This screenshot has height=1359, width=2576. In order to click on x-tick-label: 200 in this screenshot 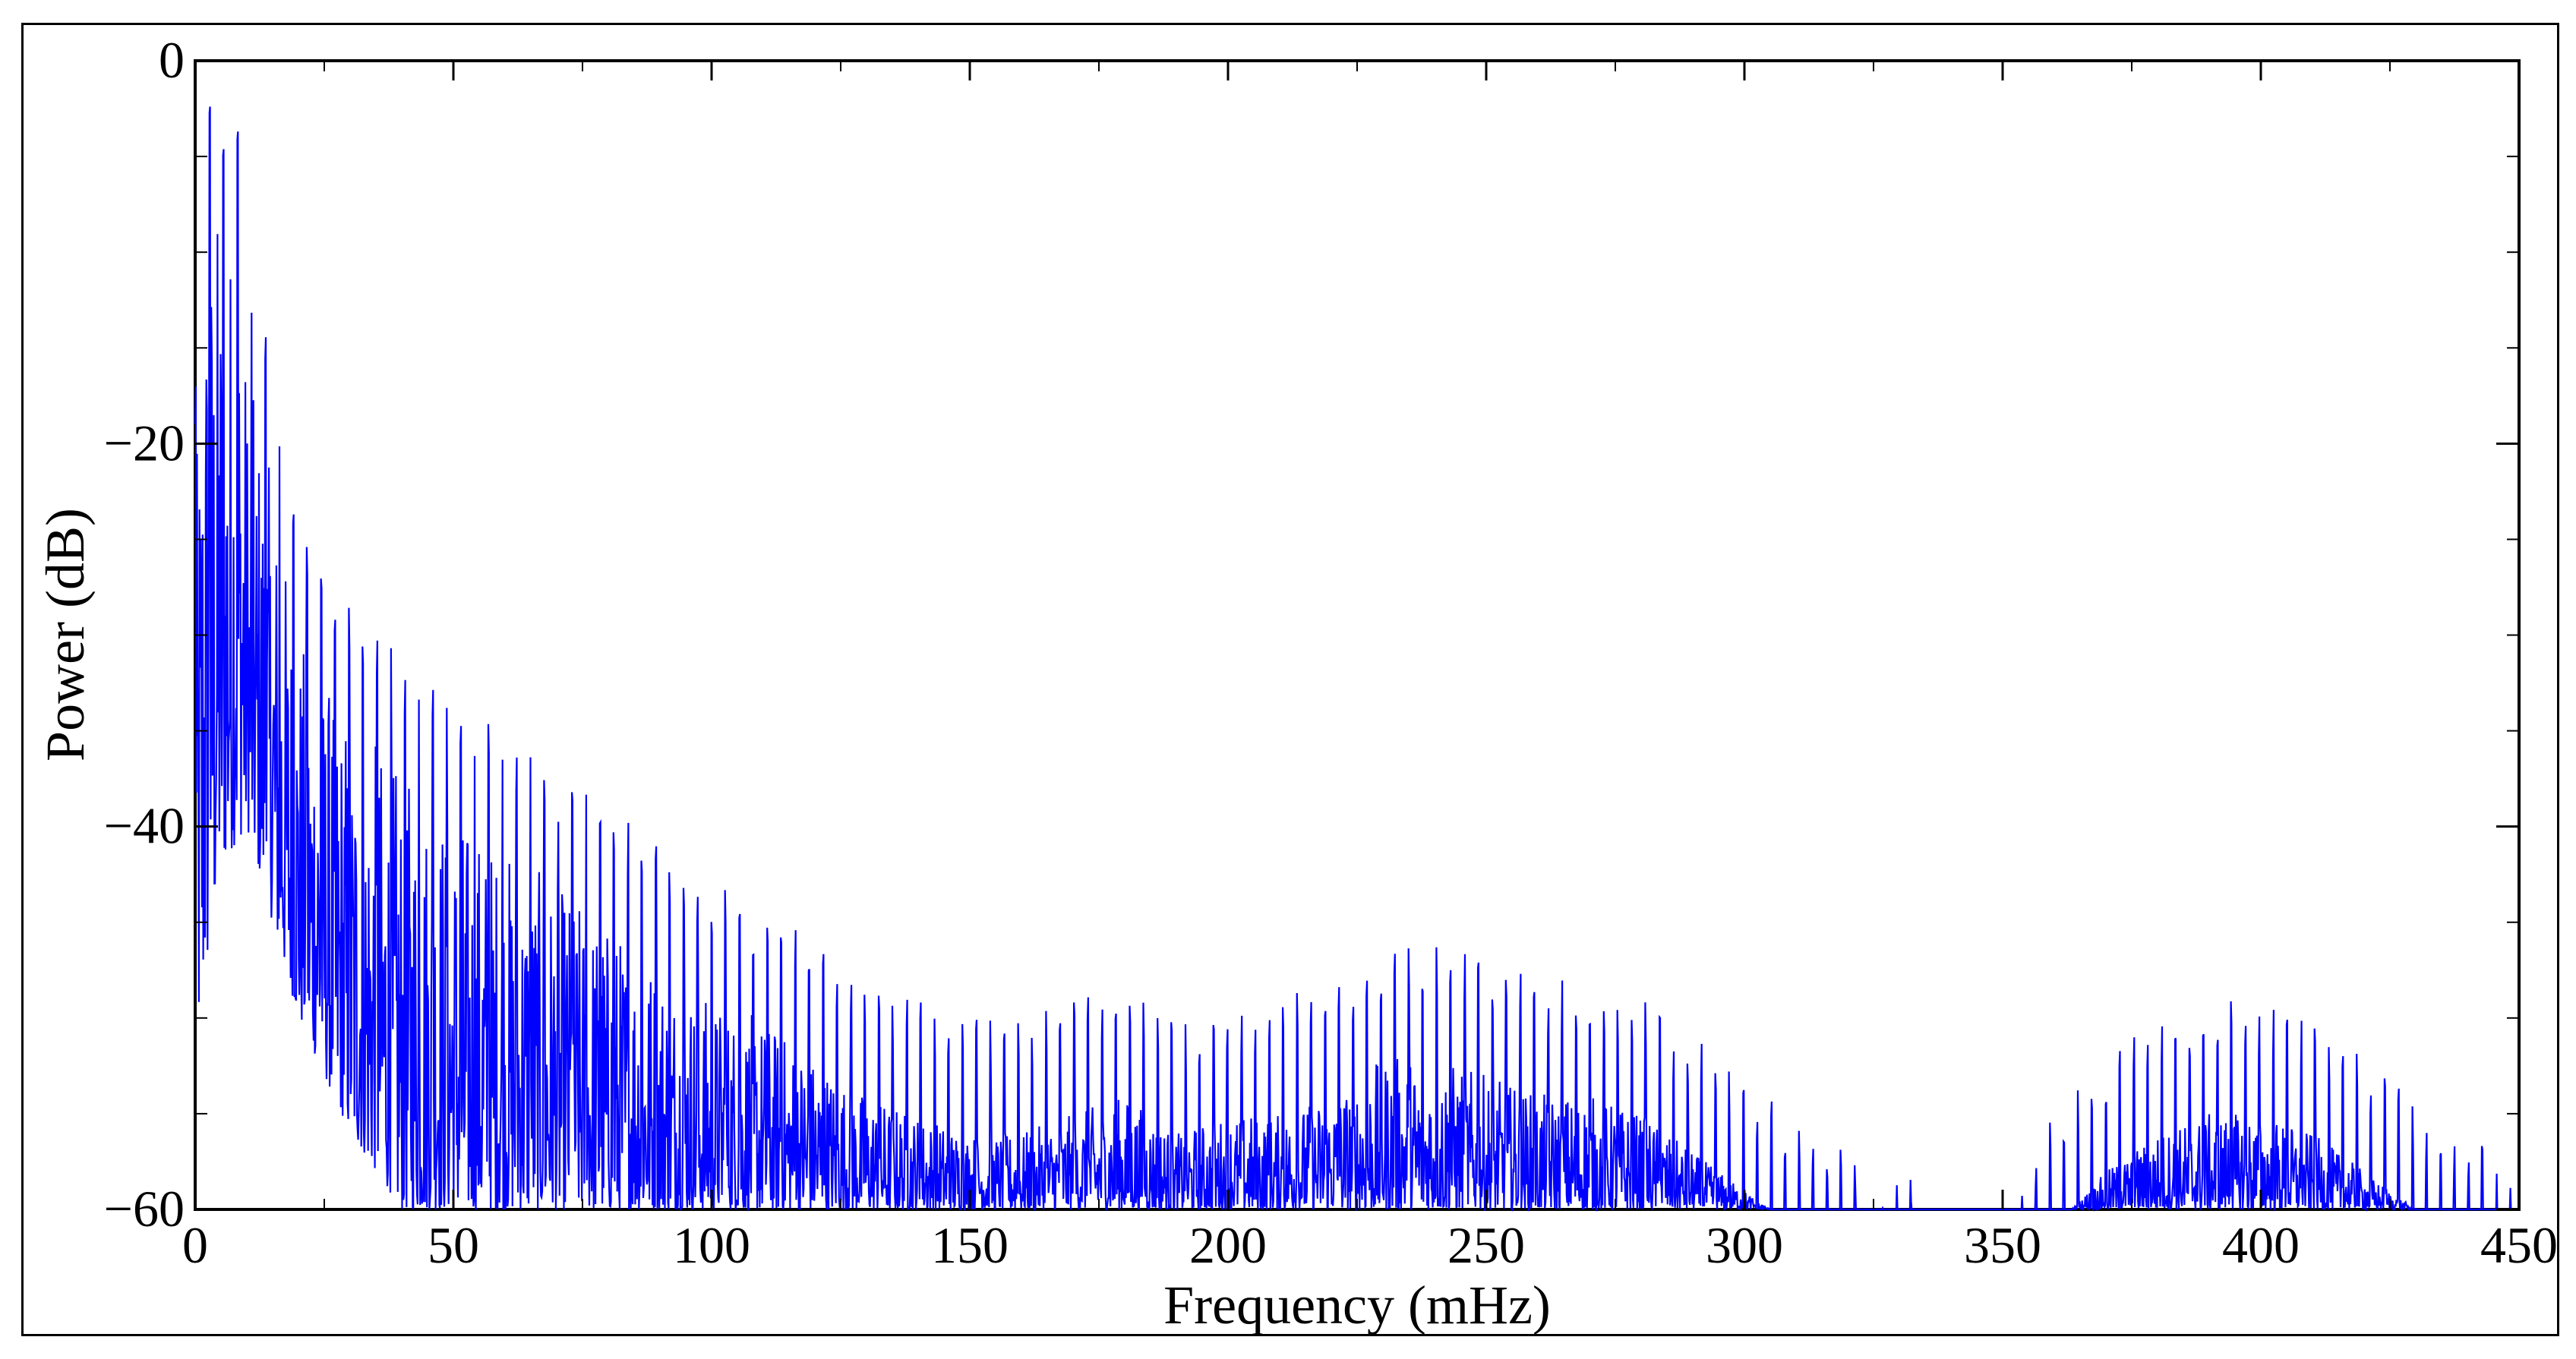, I will do `click(1228, 1245)`.